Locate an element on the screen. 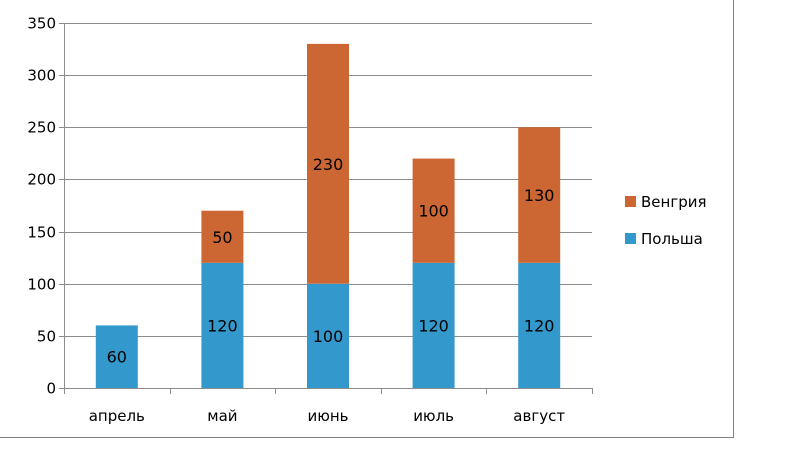 The width and height of the screenshot is (800, 449). x-category-label: май is located at coordinates (222, 416).